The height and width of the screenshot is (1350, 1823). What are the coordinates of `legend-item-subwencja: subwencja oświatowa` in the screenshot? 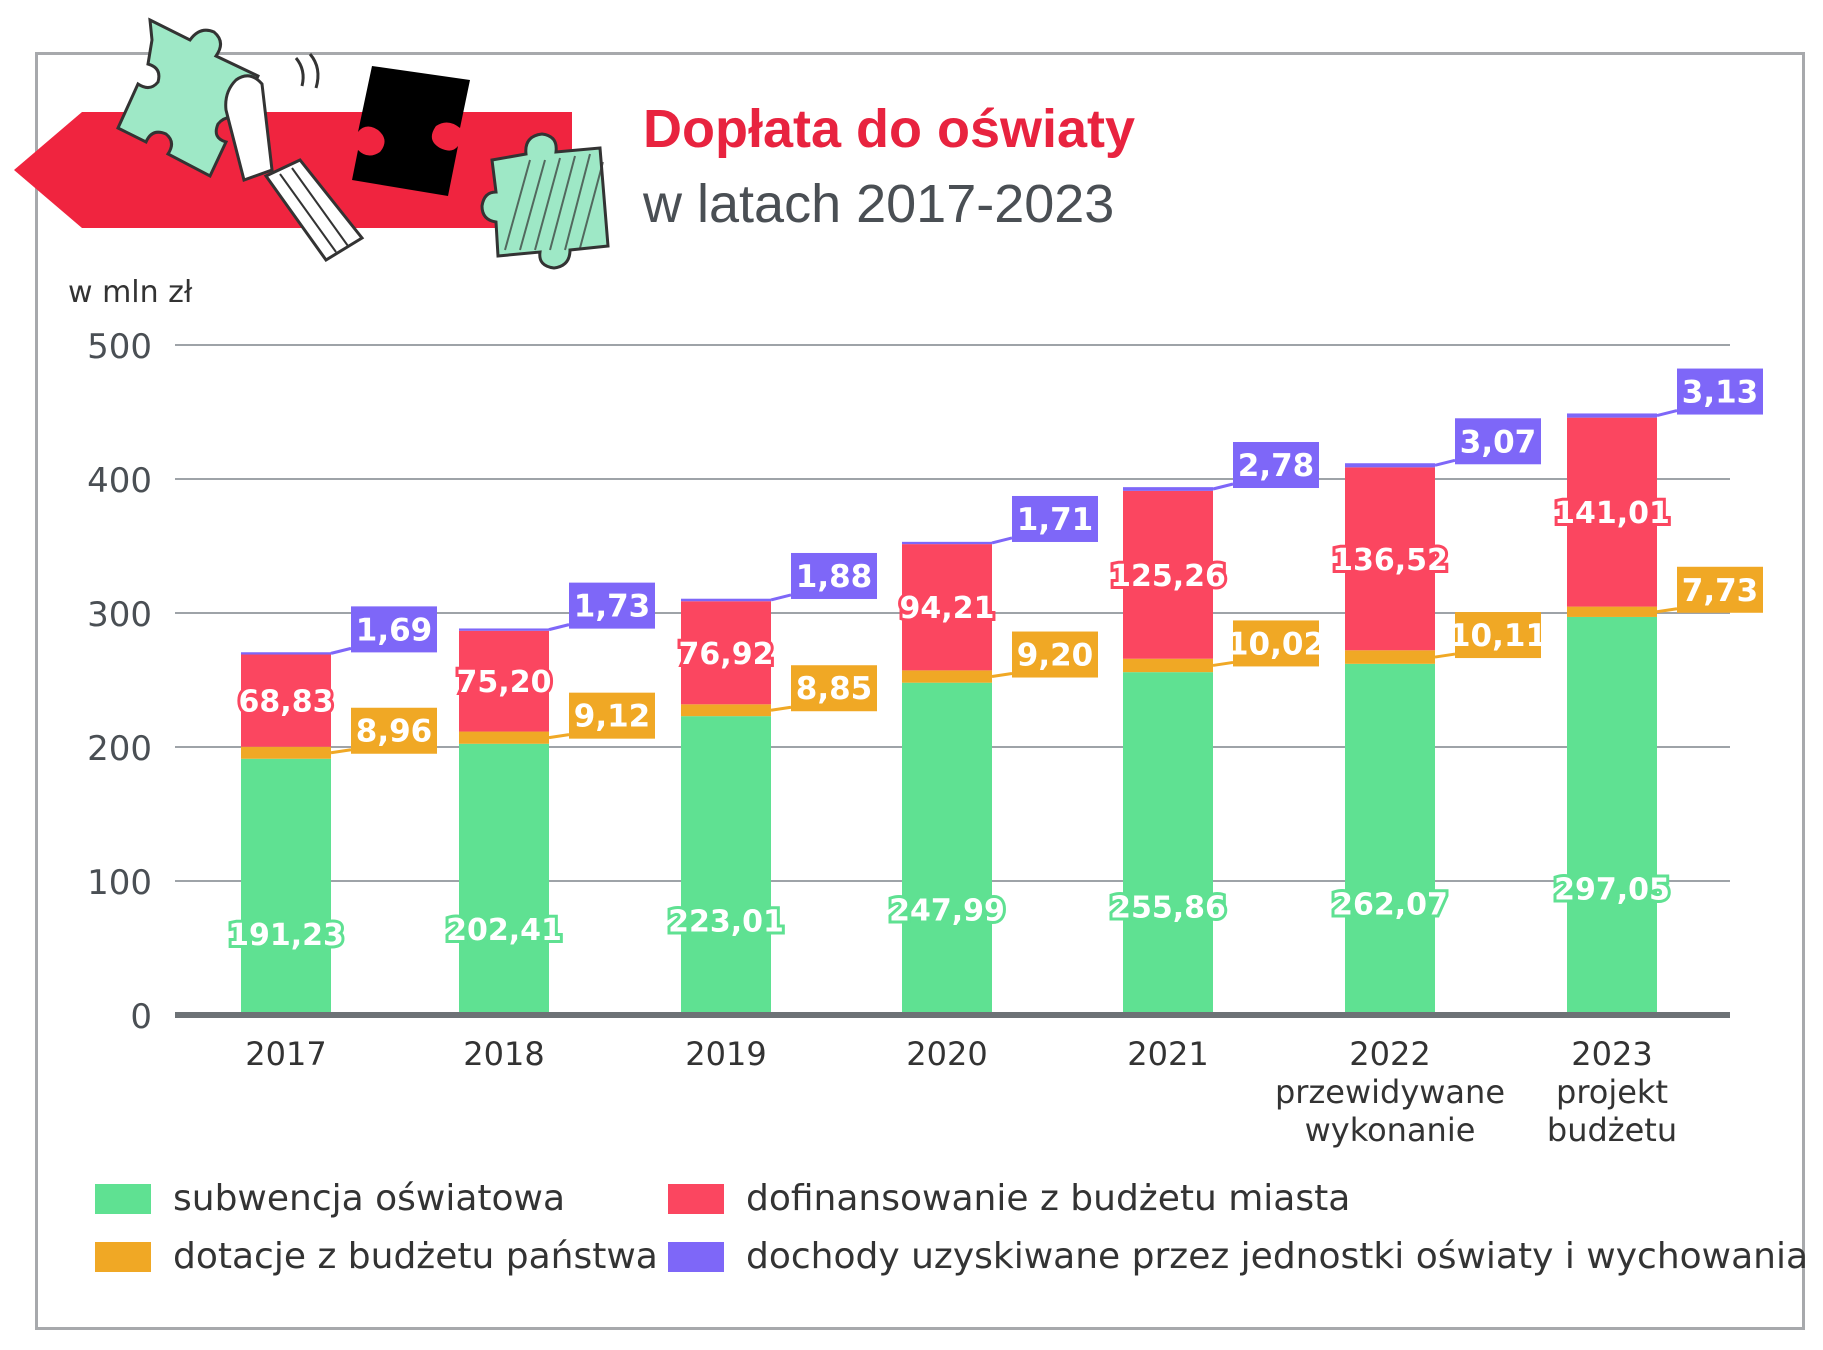 It's located at (330, 1198).